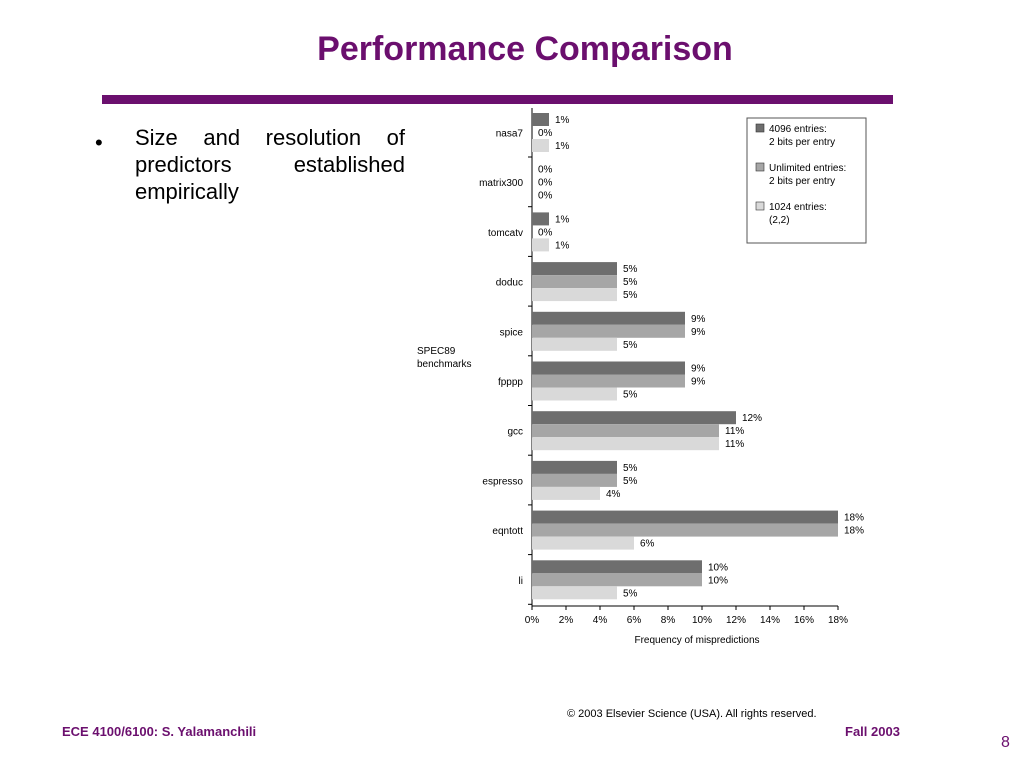 This screenshot has height=768, width=1024. I want to click on data-label-li-series-1: 10%, so click(718, 567).